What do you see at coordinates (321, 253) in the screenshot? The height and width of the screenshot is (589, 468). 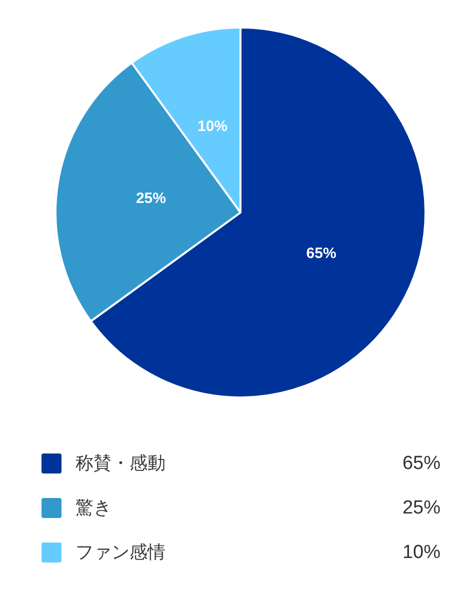 I see `data-label: 65%` at bounding box center [321, 253].